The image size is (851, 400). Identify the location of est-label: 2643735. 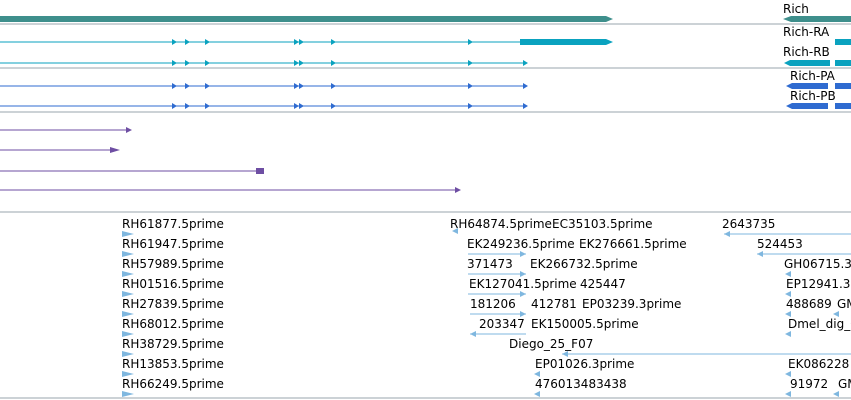
(749, 224).